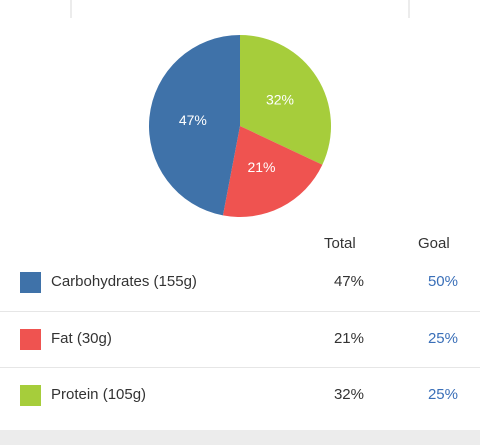 The image size is (480, 445). What do you see at coordinates (81, 338) in the screenshot?
I see `row-label: Fat (30g)` at bounding box center [81, 338].